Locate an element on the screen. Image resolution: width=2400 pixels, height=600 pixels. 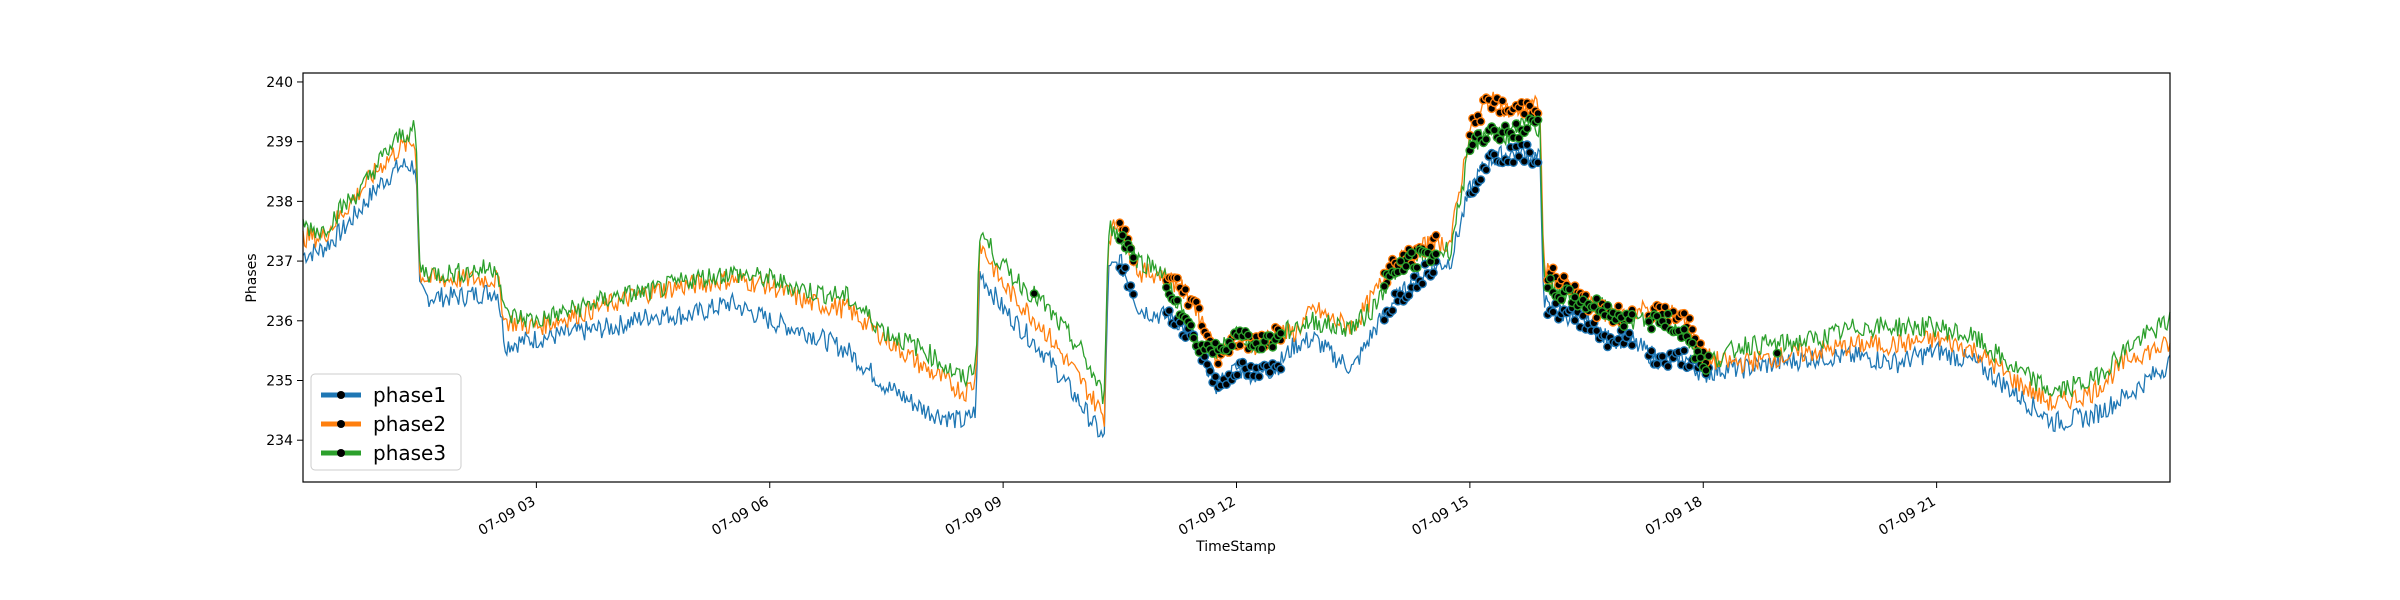
legend-box is located at coordinates (386, 422).